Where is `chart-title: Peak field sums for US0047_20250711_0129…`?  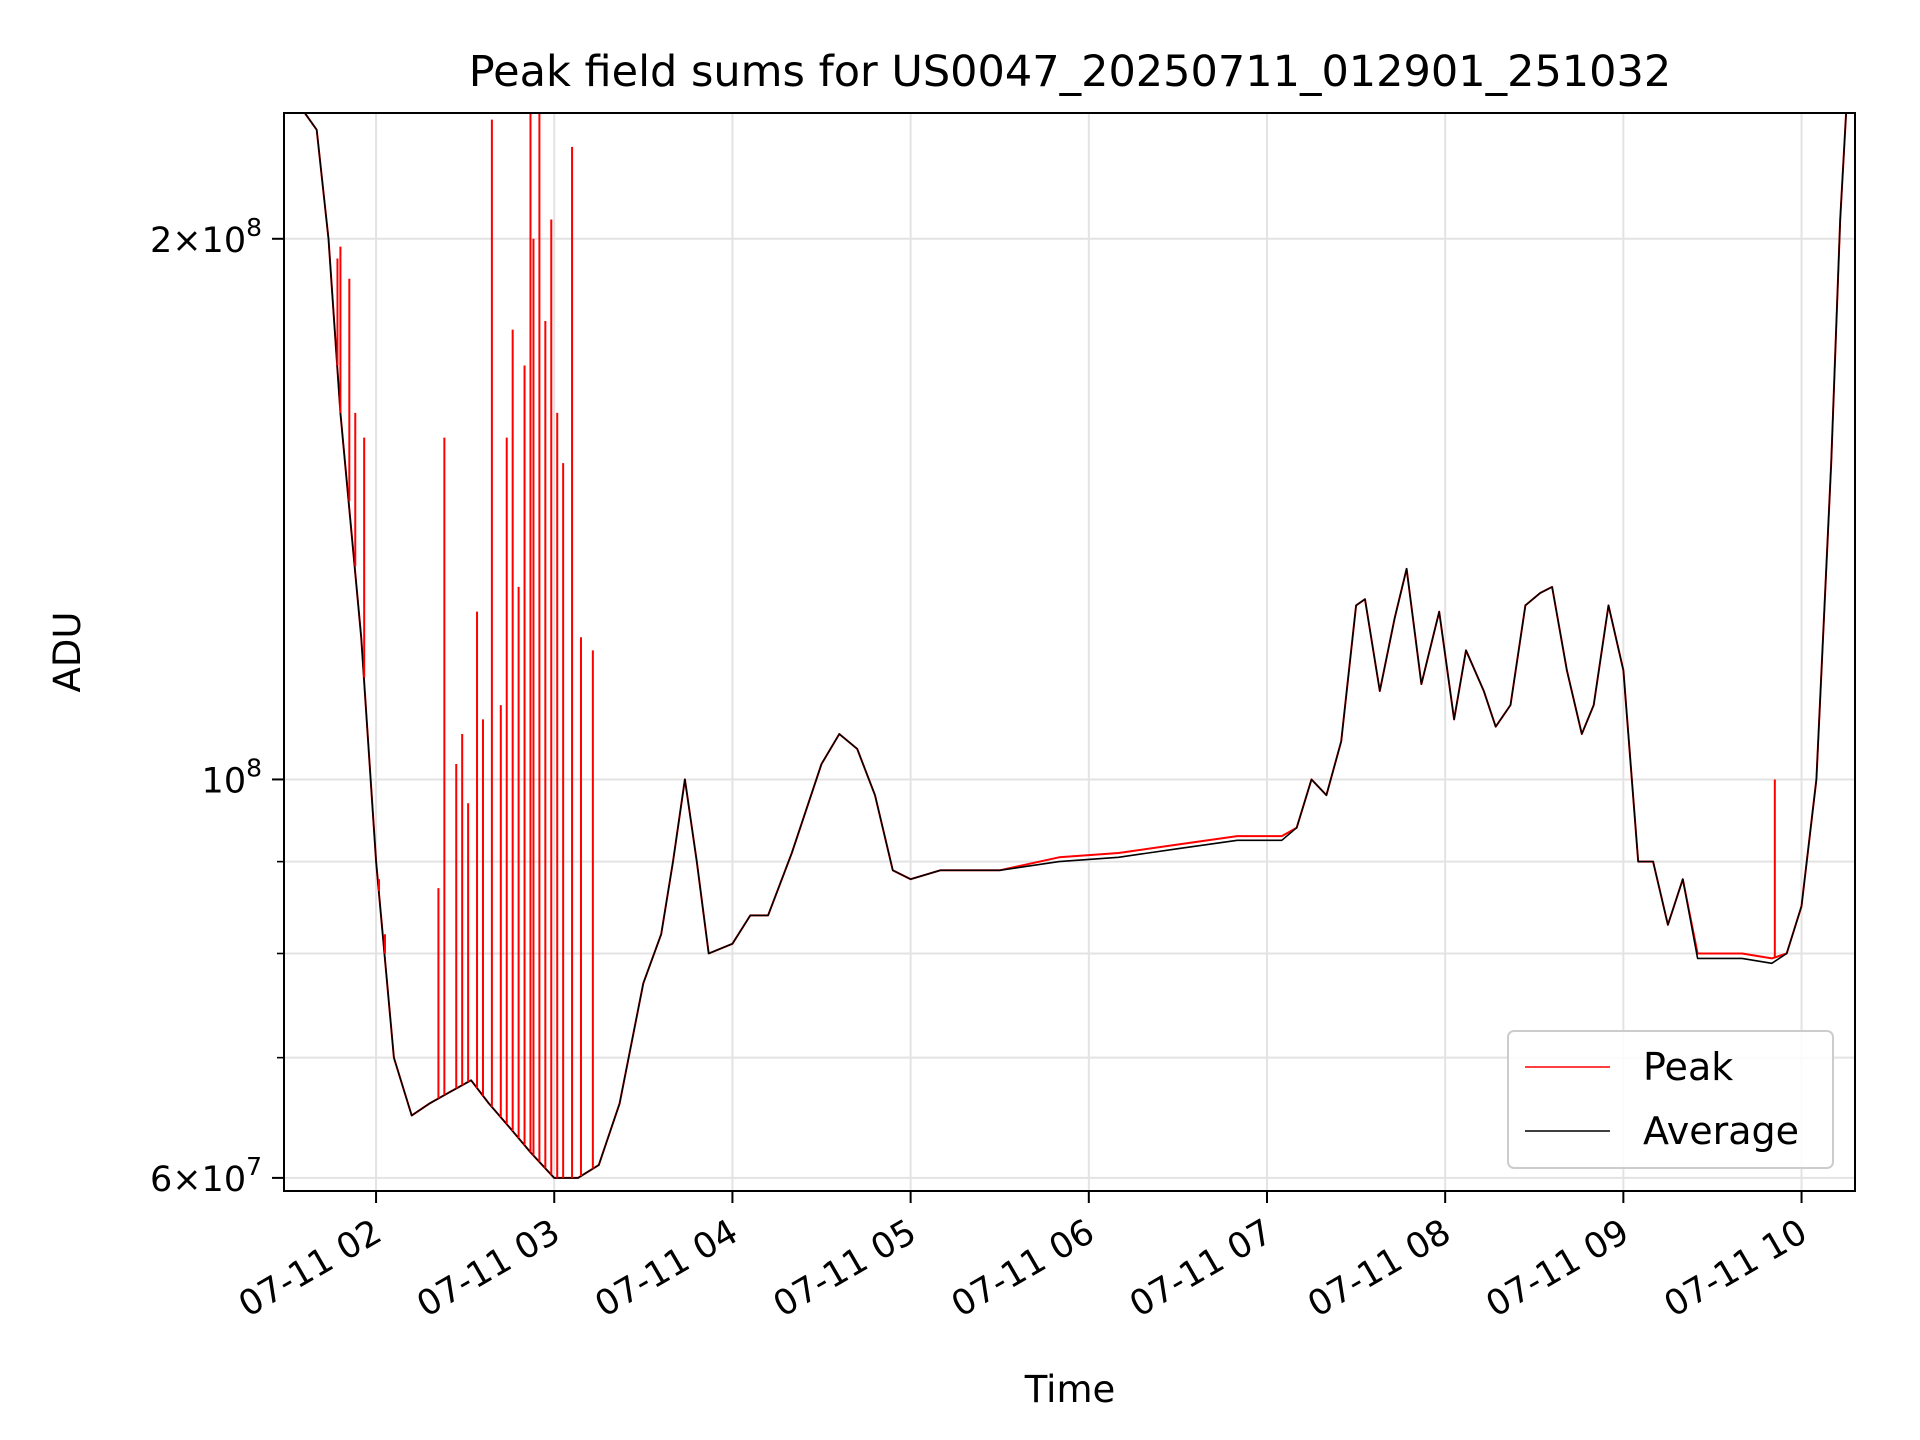 chart-title: Peak field sums for US0047_20250711_0129… is located at coordinates (1070, 72).